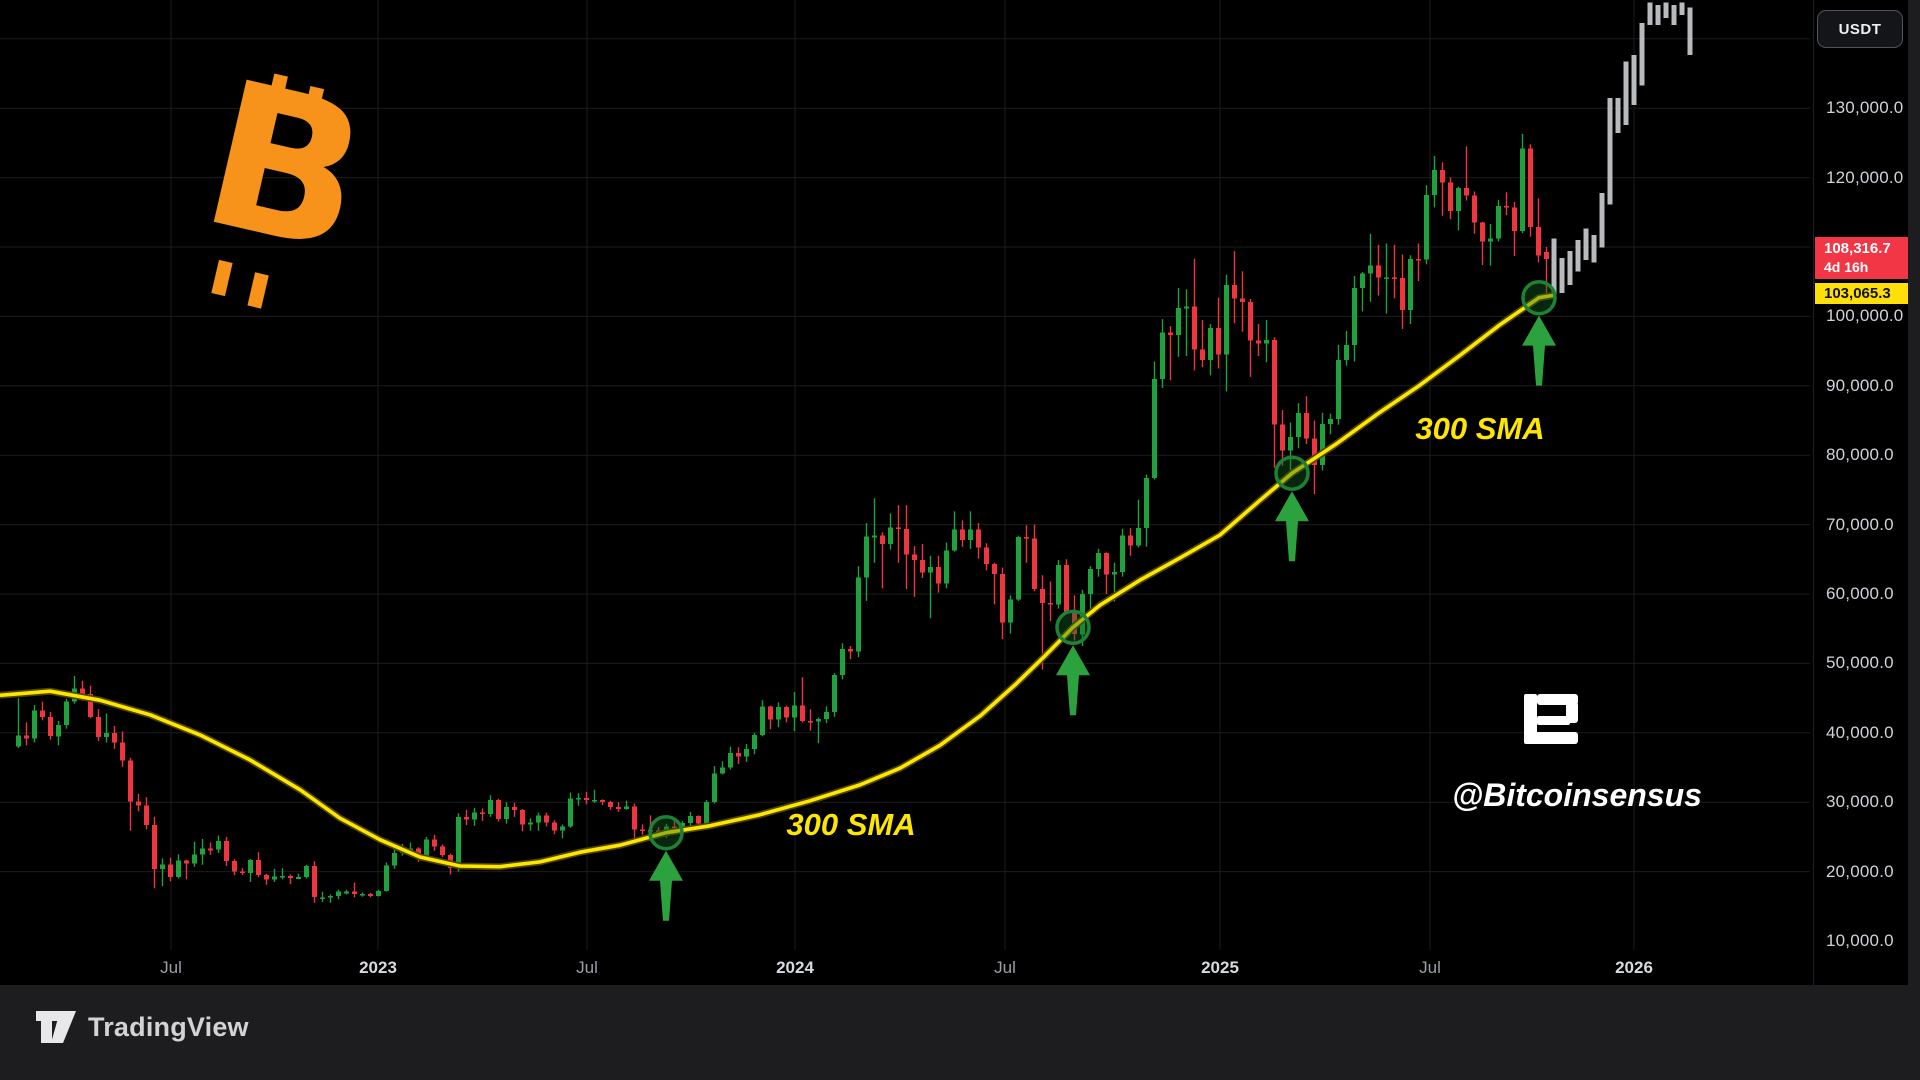  Describe the element at coordinates (1860, 593) in the screenshot. I see `price-tick-label: 60,000.0` at that location.